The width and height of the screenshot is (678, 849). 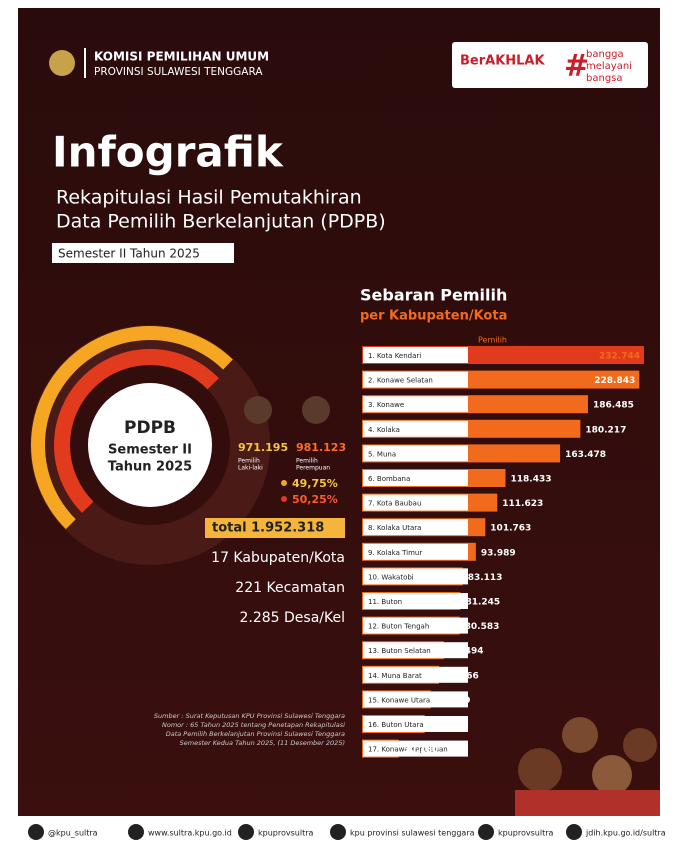 I want to click on category-label: 16. Buton Utara, so click(x=396, y=725).